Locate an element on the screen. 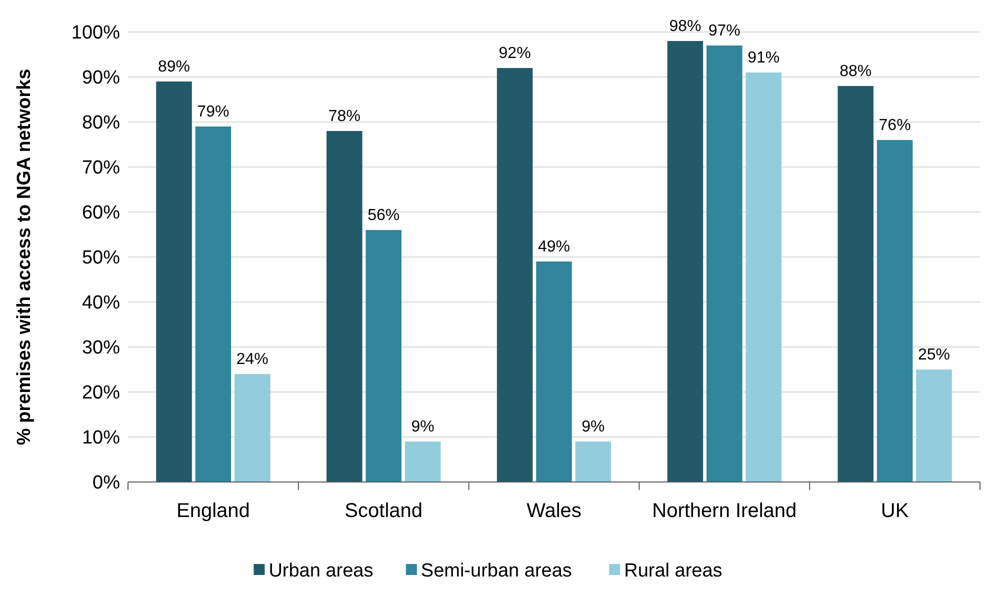 The image size is (995, 591). x-tick-label: Wales is located at coordinates (554, 511).